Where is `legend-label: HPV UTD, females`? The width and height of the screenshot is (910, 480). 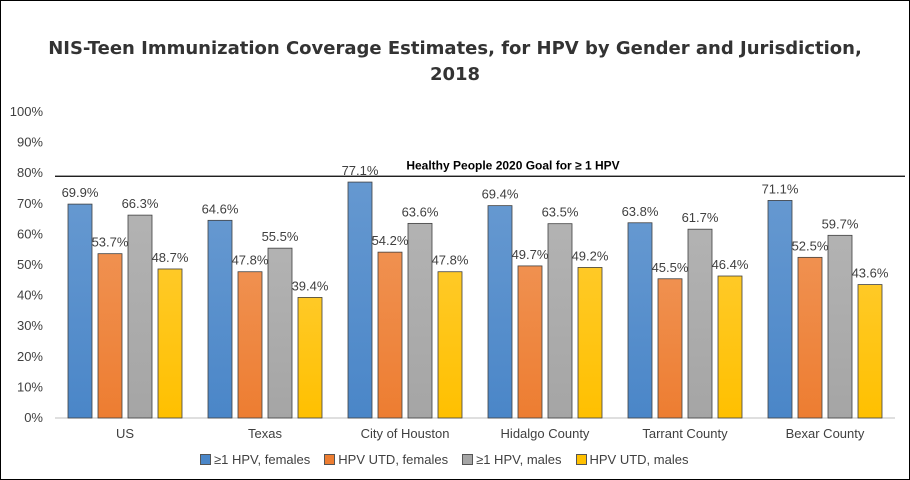
legend-label: HPV UTD, females is located at coordinates (393, 459).